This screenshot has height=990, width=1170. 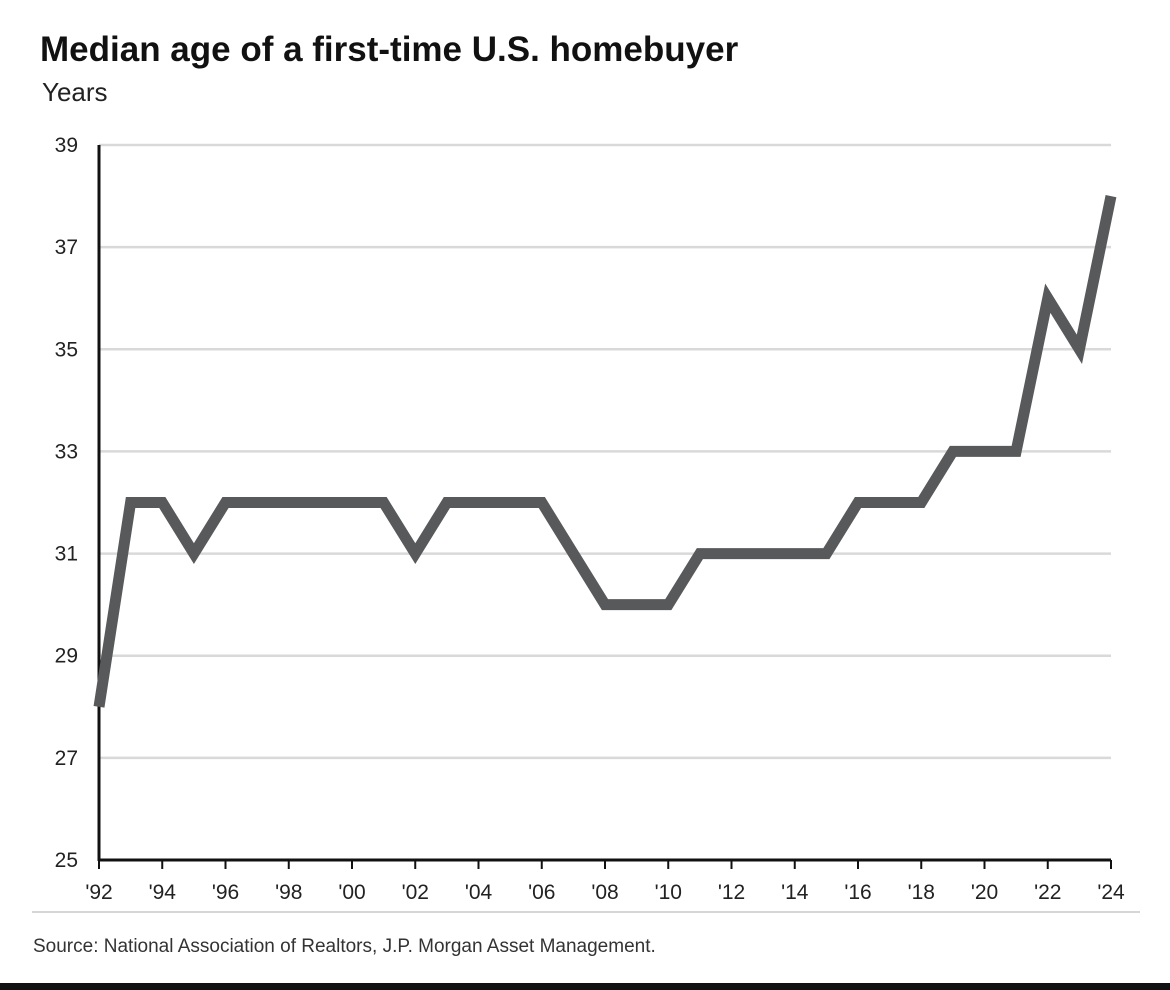 What do you see at coordinates (731, 892) in the screenshot?
I see `x-tick-label: '12` at bounding box center [731, 892].